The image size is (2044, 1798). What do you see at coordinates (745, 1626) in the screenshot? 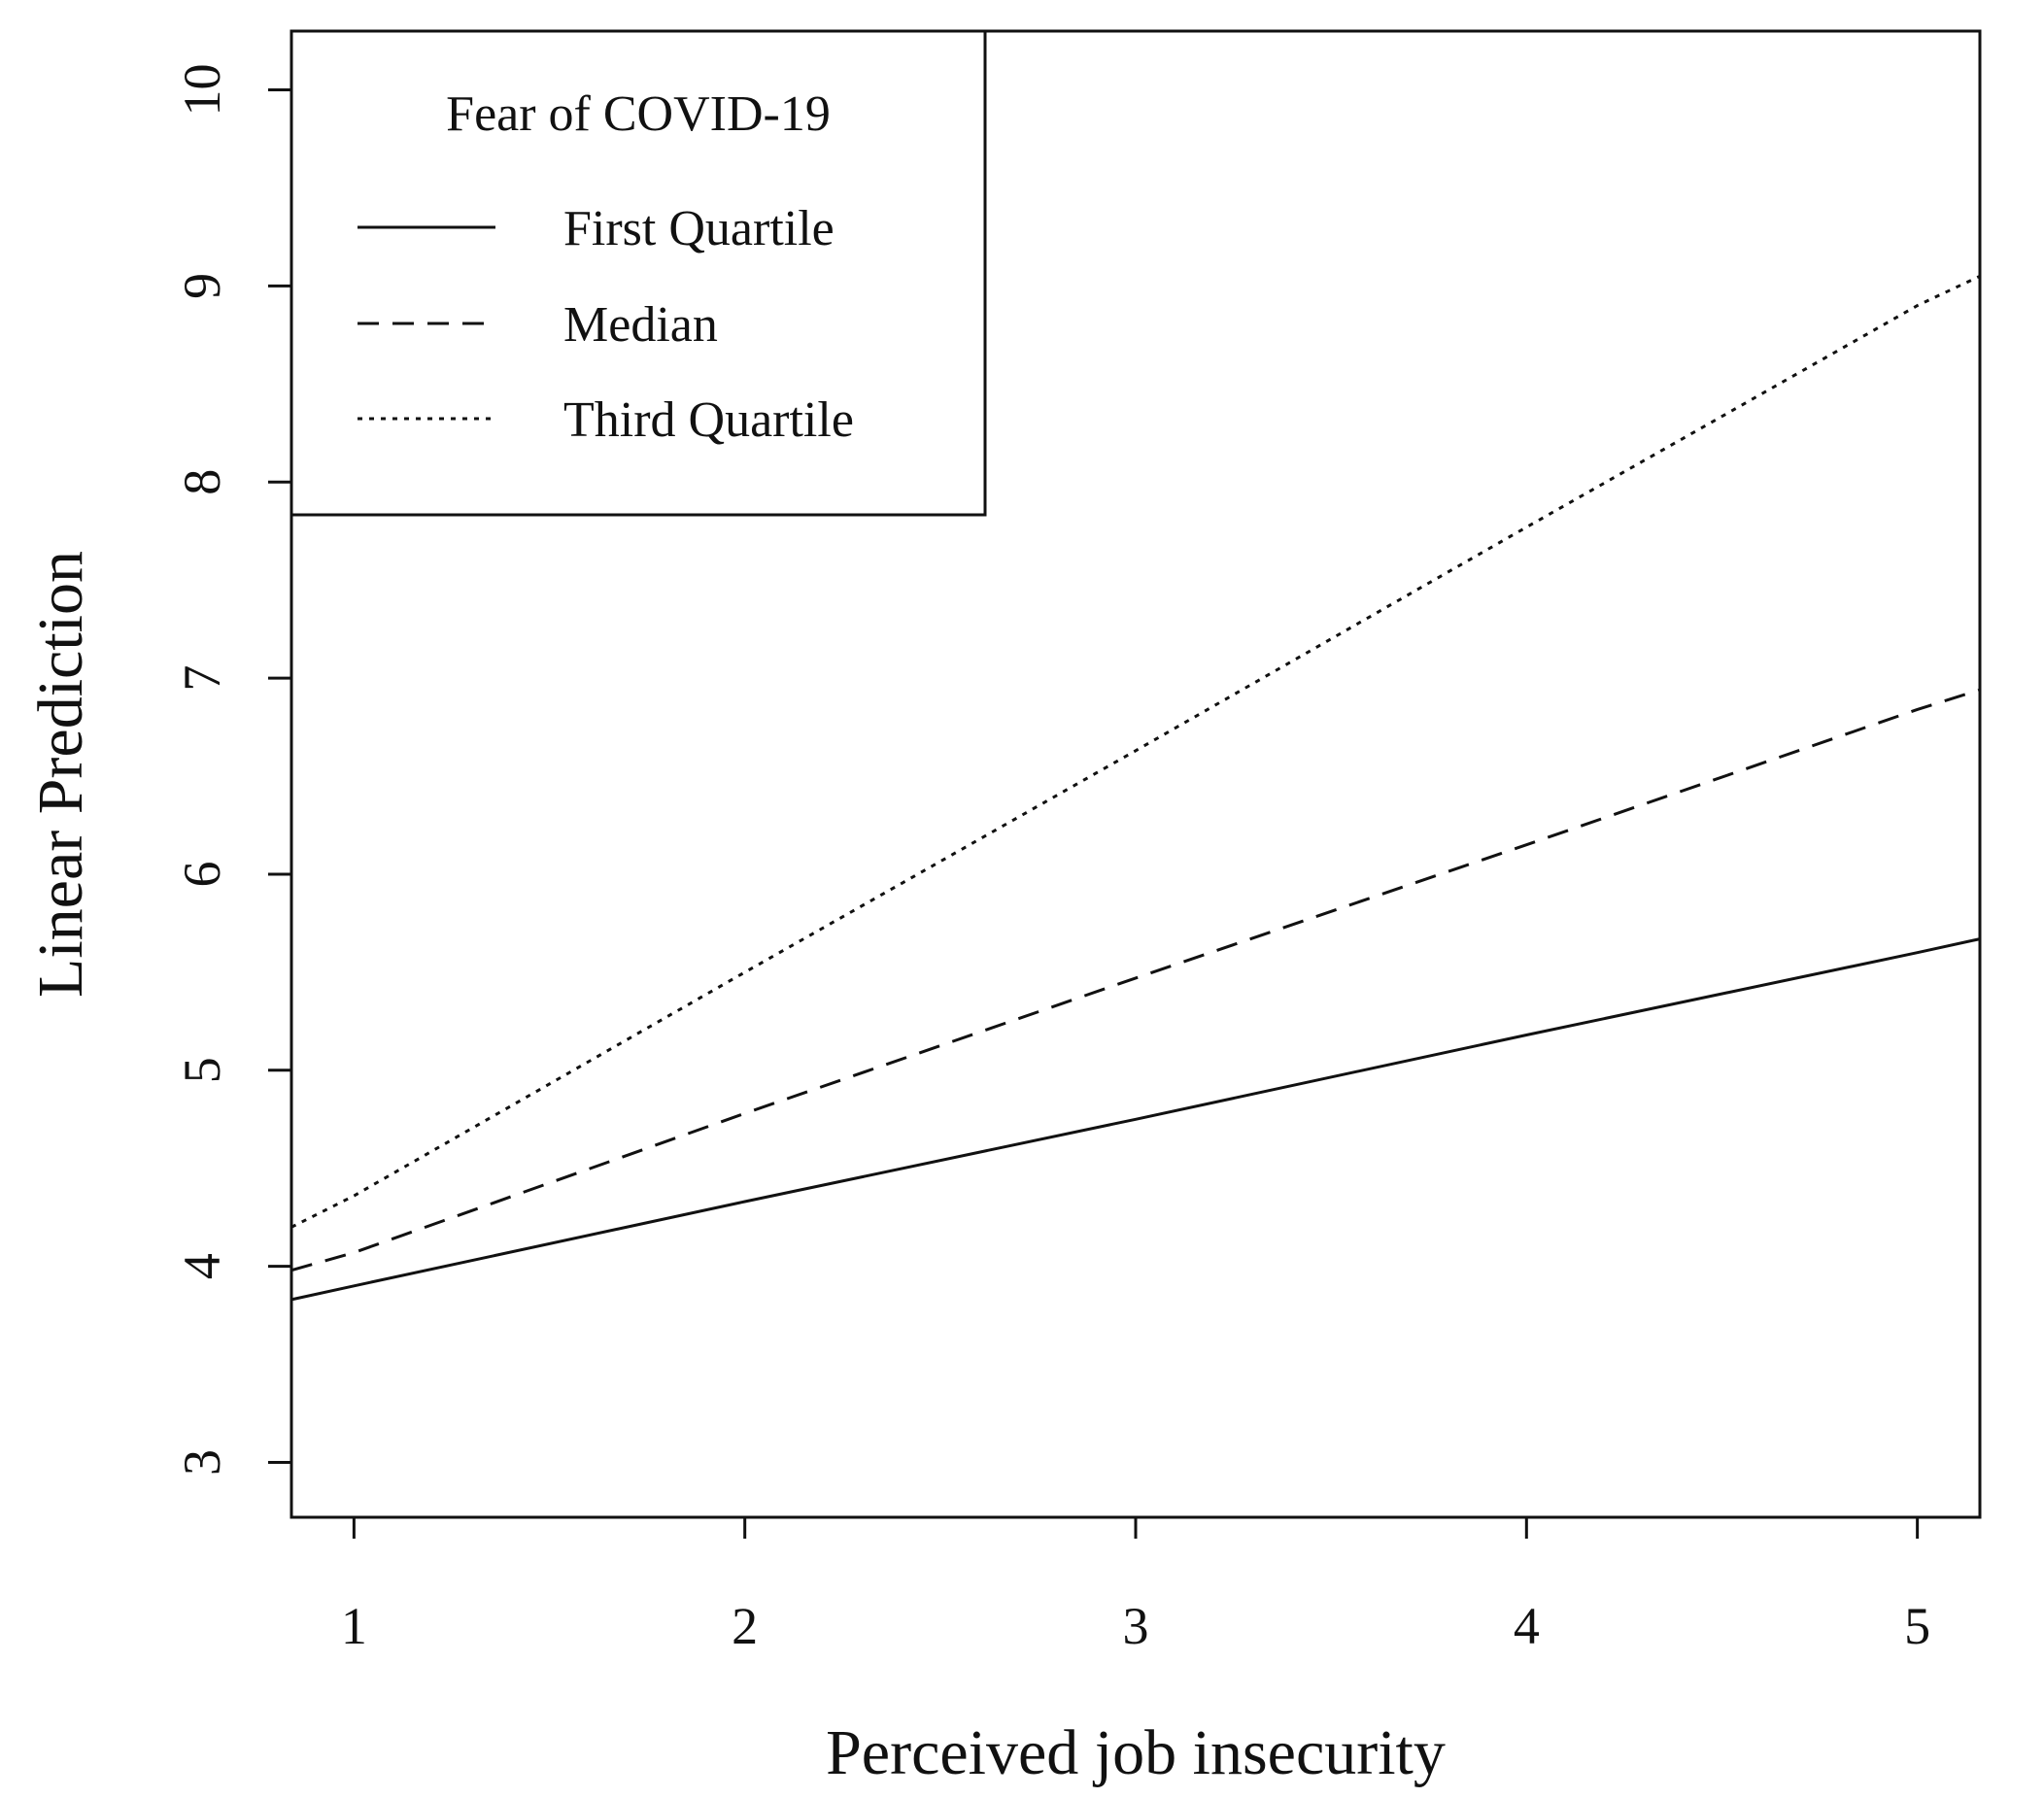
I see `x-tick-label: 2` at bounding box center [745, 1626].